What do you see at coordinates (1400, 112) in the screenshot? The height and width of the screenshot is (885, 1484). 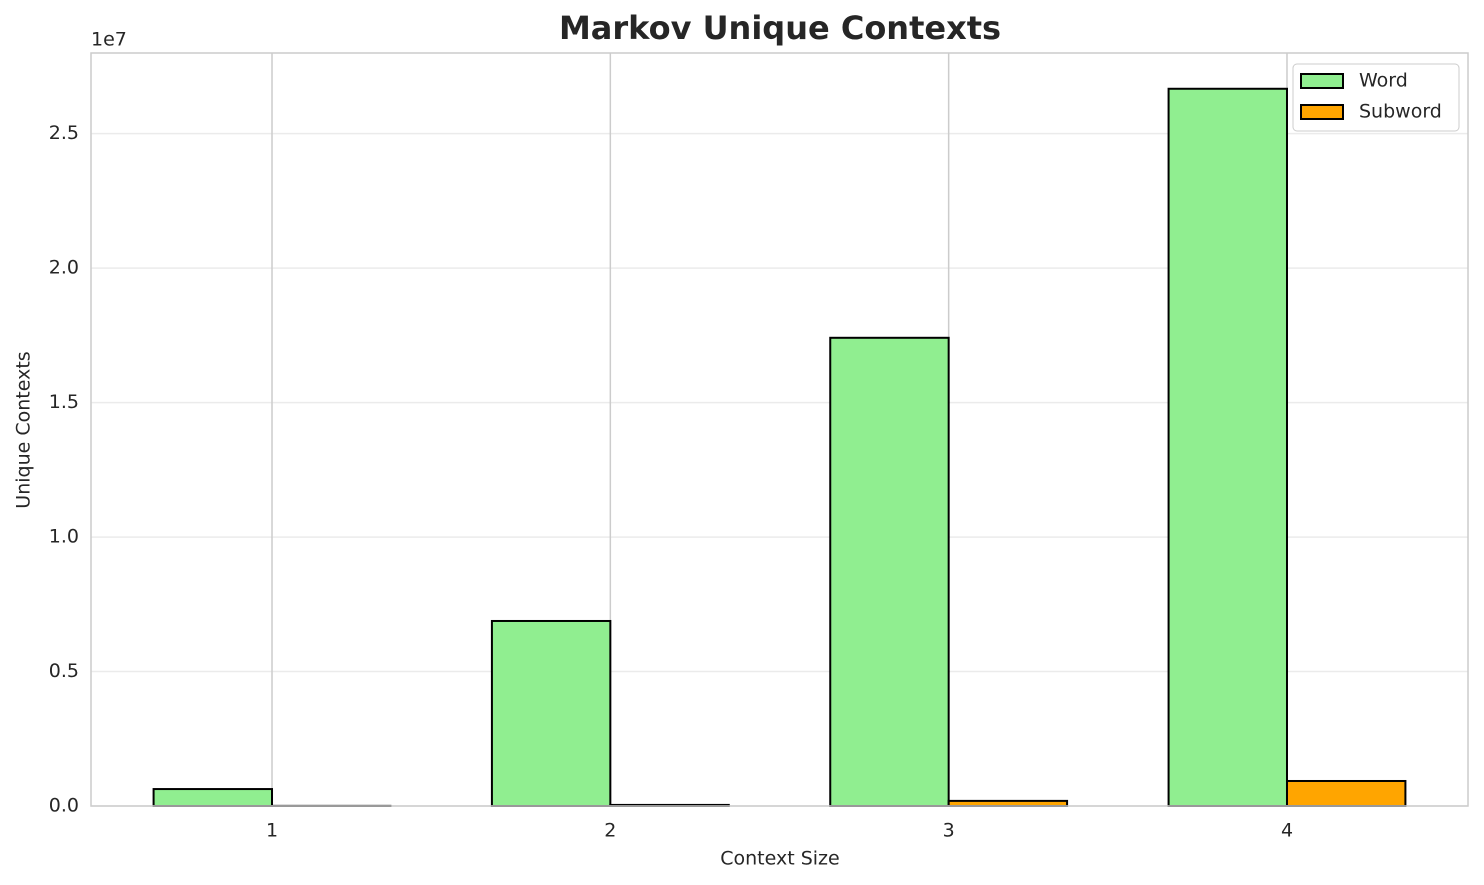 I see `legend-label: Subword` at bounding box center [1400, 112].